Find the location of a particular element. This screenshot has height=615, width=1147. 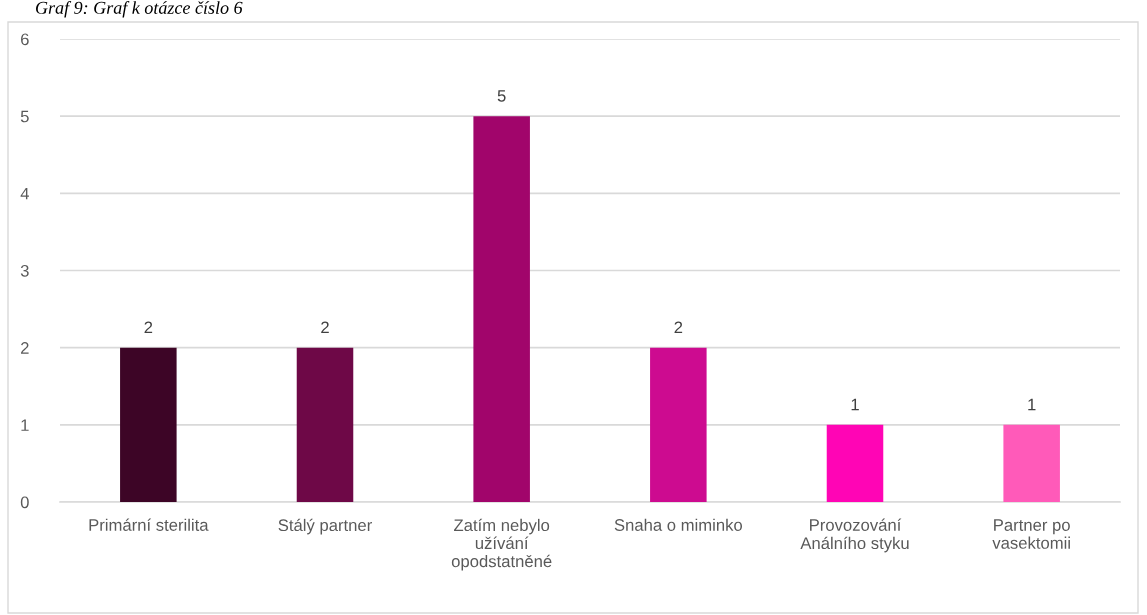

y-tick-label: 0 is located at coordinates (24, 502).